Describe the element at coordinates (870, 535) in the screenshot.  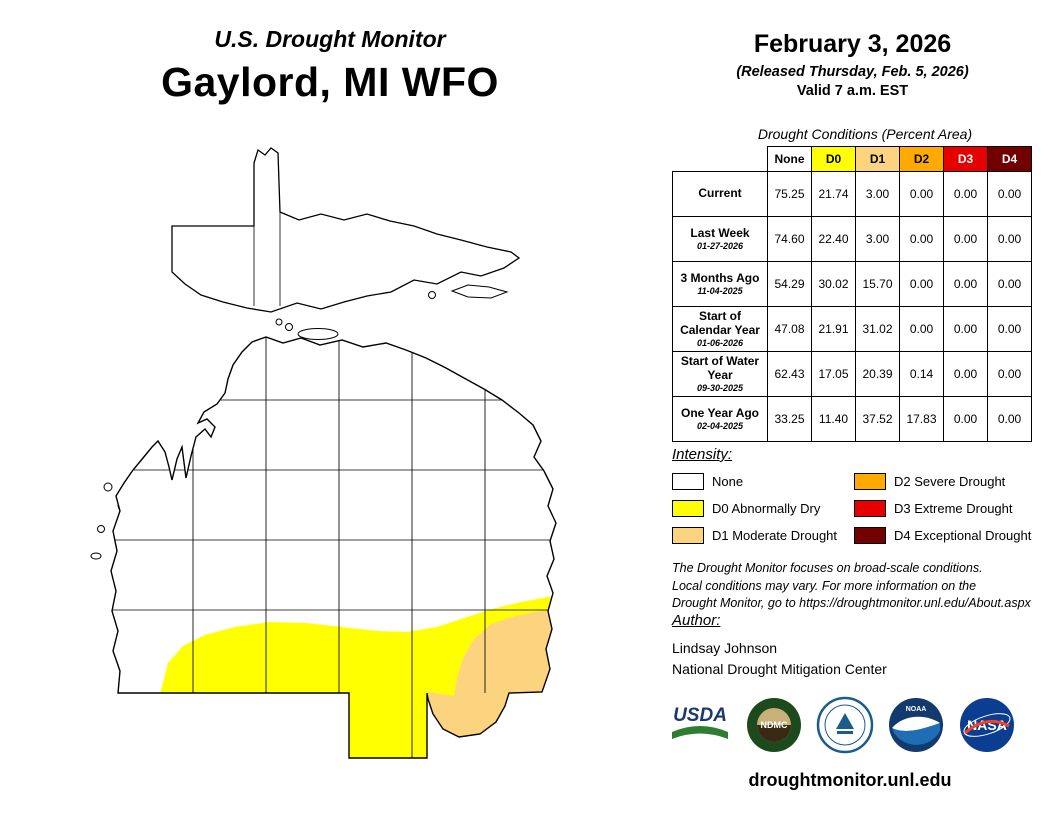
I see `d4-swatch` at that location.